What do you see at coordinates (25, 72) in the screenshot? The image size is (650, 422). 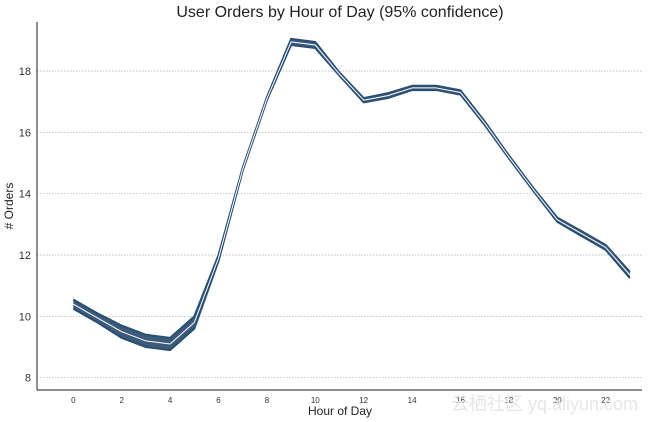 I see `y-tick-label: 18` at bounding box center [25, 72].